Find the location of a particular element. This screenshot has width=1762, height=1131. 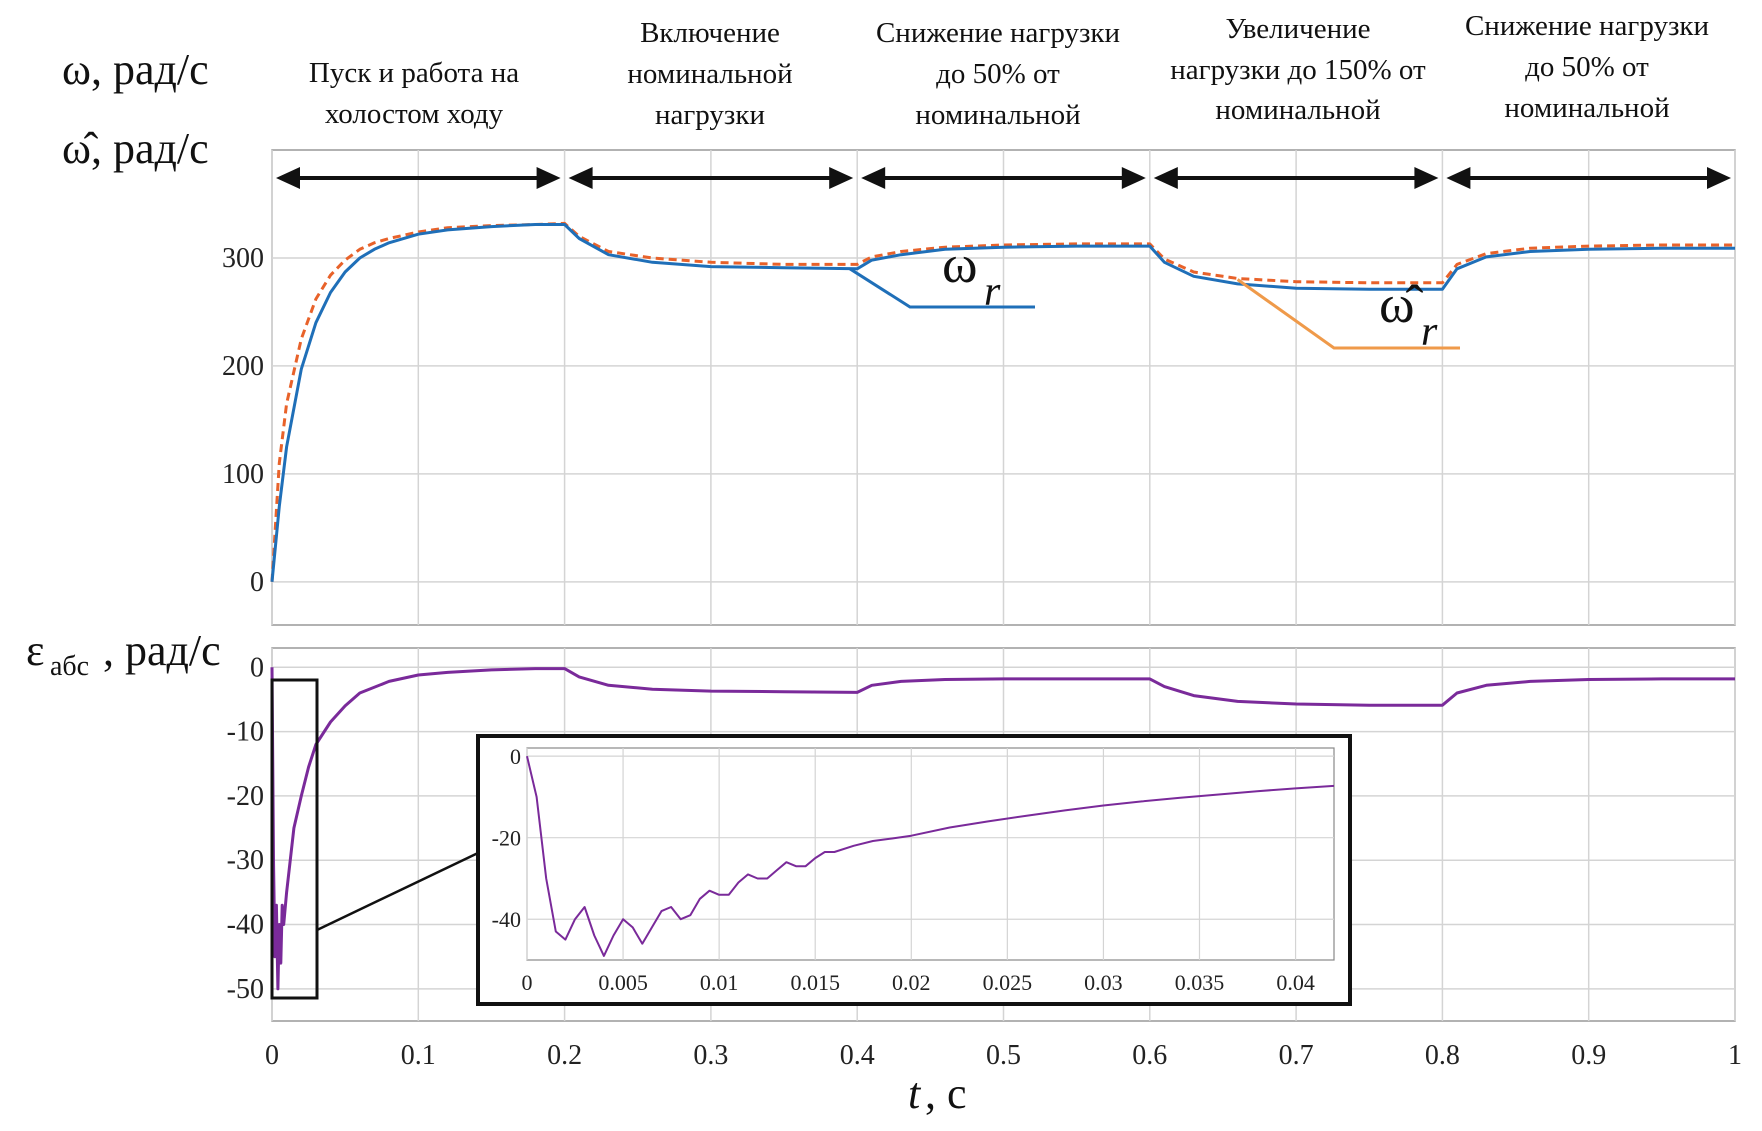

zoom-y-tick-label: 0 is located at coordinates (515, 756).